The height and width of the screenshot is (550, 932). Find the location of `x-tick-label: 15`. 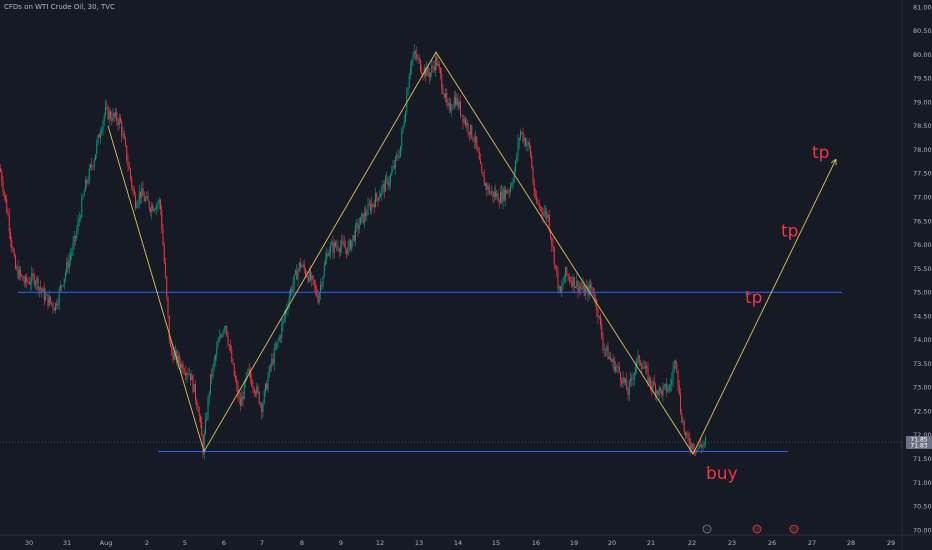

x-tick-label: 15 is located at coordinates (496, 543).